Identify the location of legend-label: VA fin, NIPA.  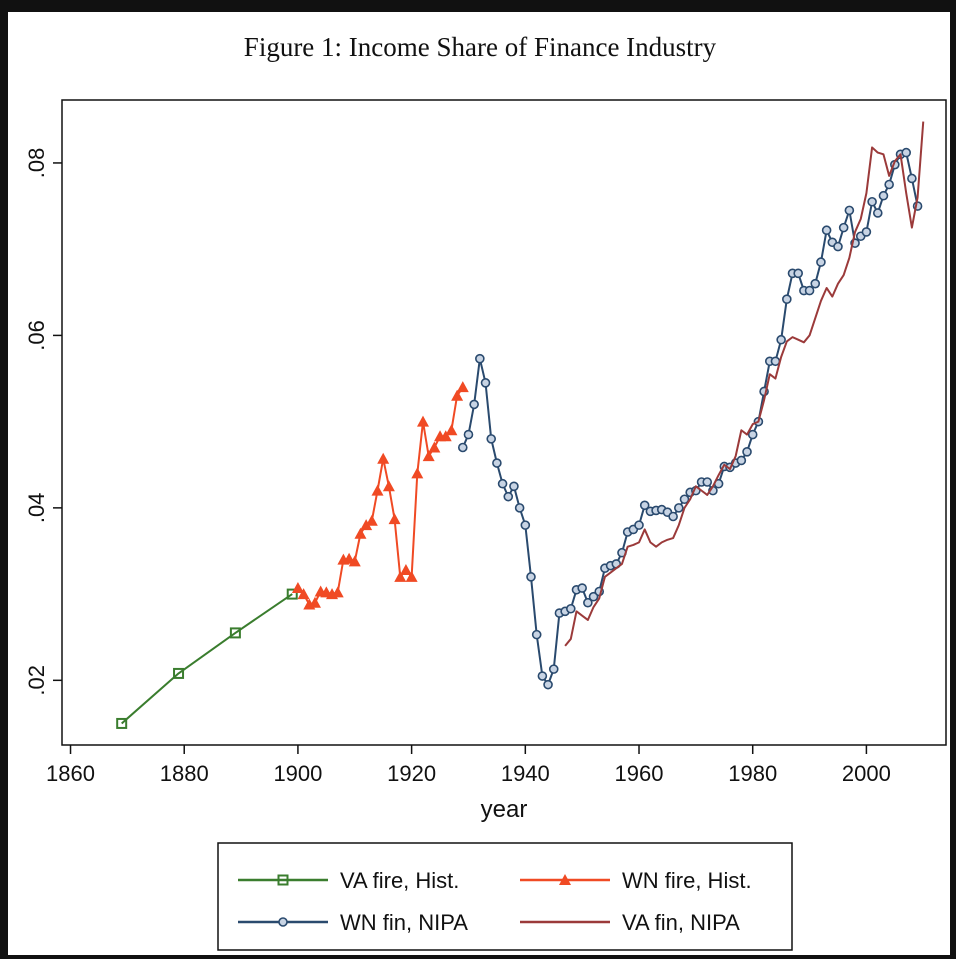
(681, 922).